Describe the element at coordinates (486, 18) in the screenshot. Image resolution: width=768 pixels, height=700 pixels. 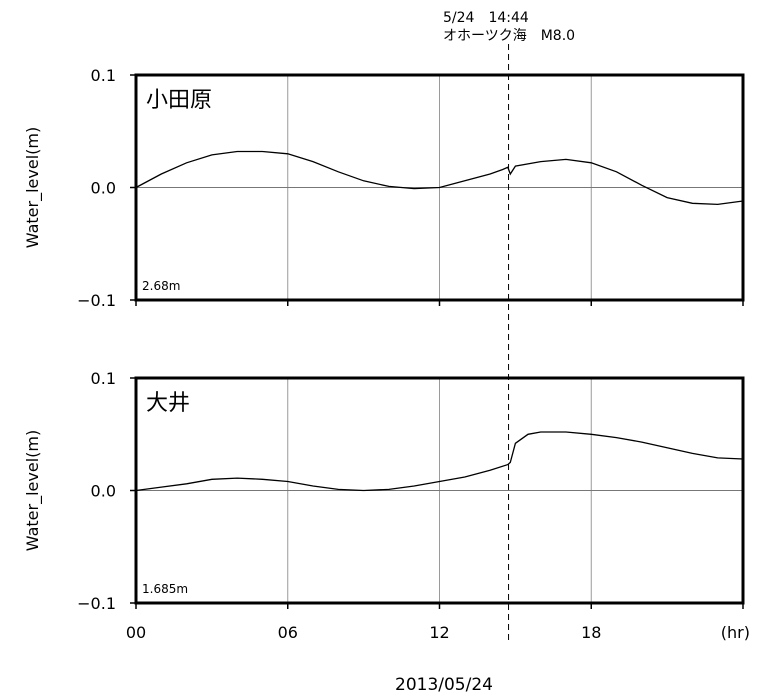
I see `event-time-label: 5/24 14:44` at that location.